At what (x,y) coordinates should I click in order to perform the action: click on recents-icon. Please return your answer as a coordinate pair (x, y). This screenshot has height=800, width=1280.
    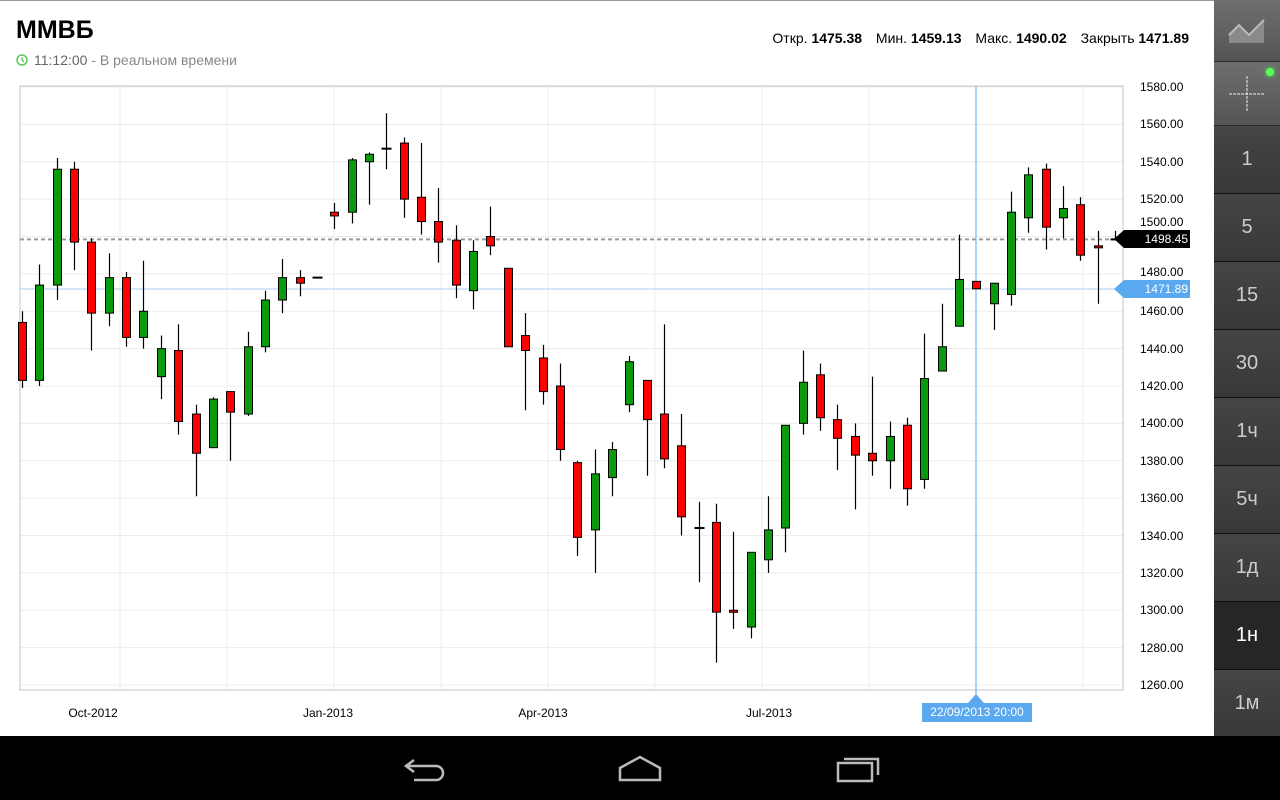
    Looking at the image, I should click on (858, 770).